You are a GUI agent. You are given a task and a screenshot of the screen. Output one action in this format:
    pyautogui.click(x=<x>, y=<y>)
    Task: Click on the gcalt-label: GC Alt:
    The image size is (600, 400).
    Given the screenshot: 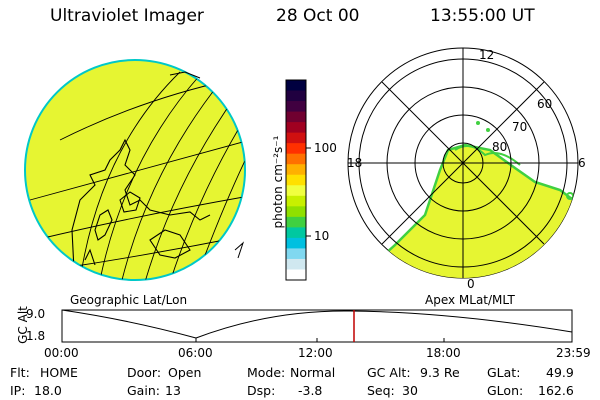 What is the action you would take?
    pyautogui.click(x=389, y=372)
    